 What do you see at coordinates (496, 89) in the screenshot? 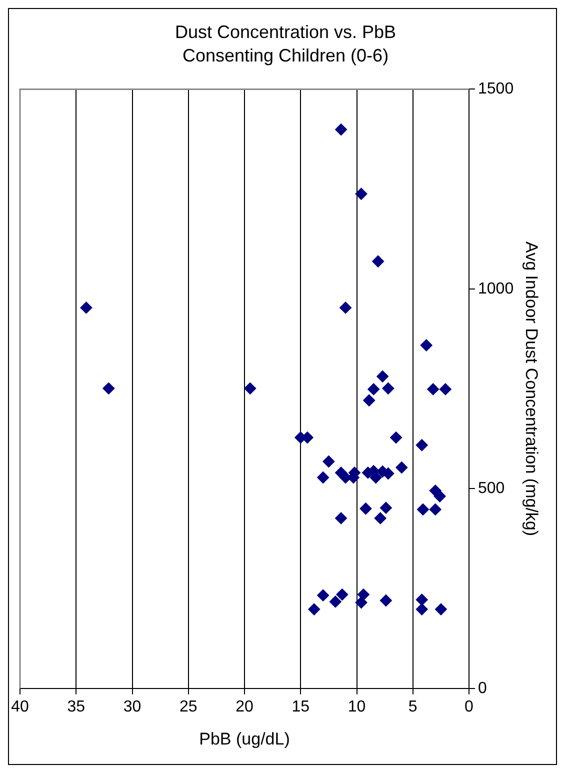
I see `y-tick-label: 1500` at bounding box center [496, 89].